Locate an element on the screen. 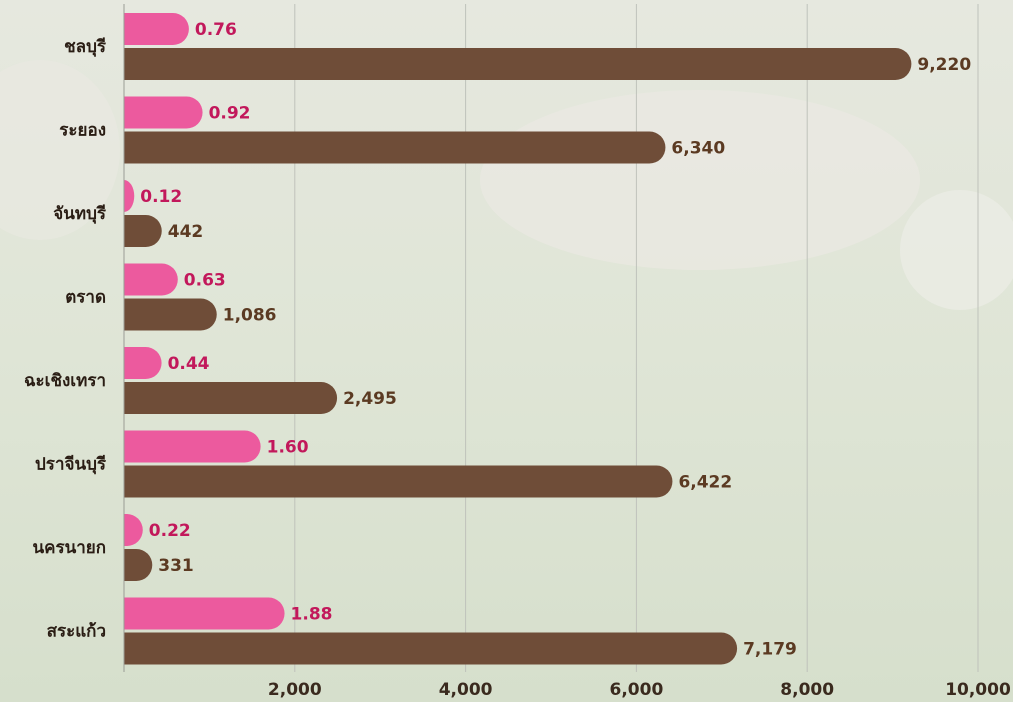 Image resolution: width=1013 pixels, height=702 pixels. x-tick-label: 10,000 is located at coordinates (978, 690).